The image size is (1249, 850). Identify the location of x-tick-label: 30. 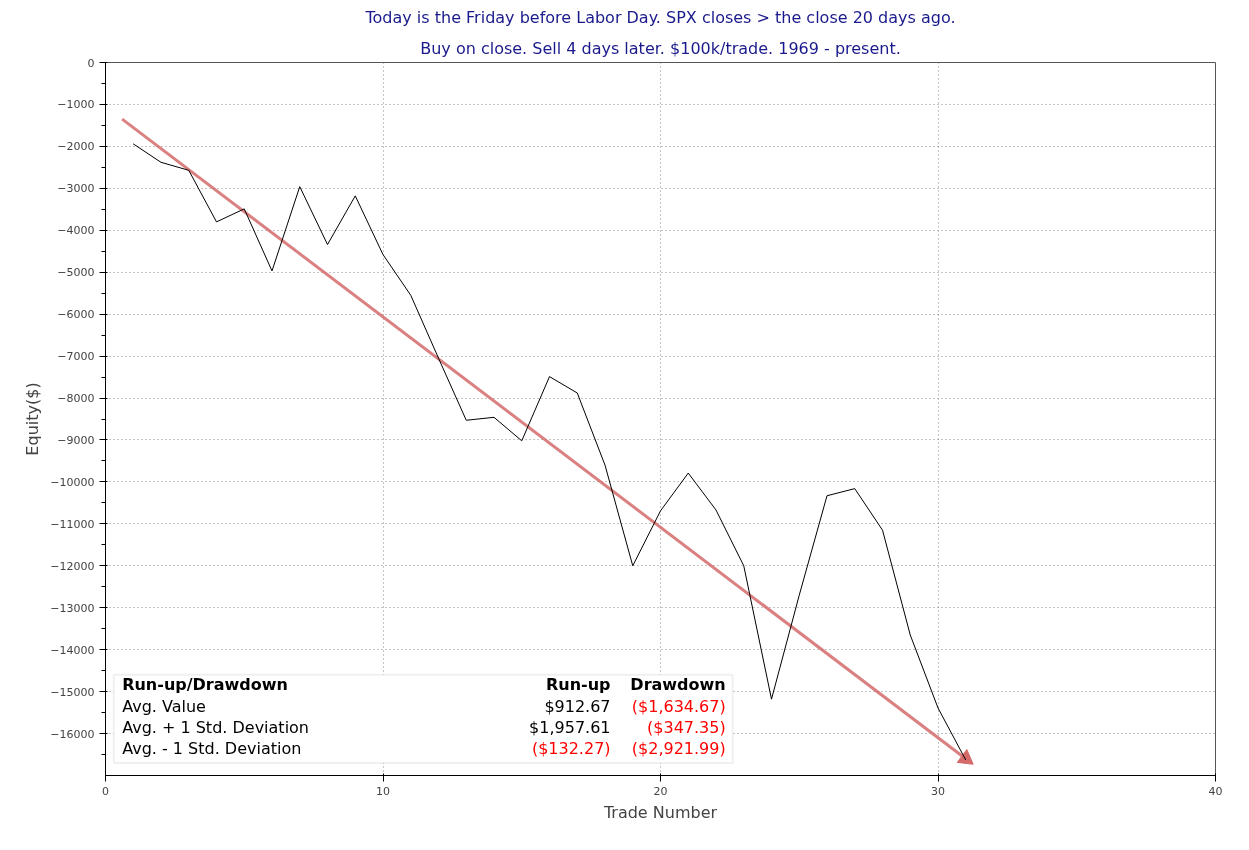
(938, 791).